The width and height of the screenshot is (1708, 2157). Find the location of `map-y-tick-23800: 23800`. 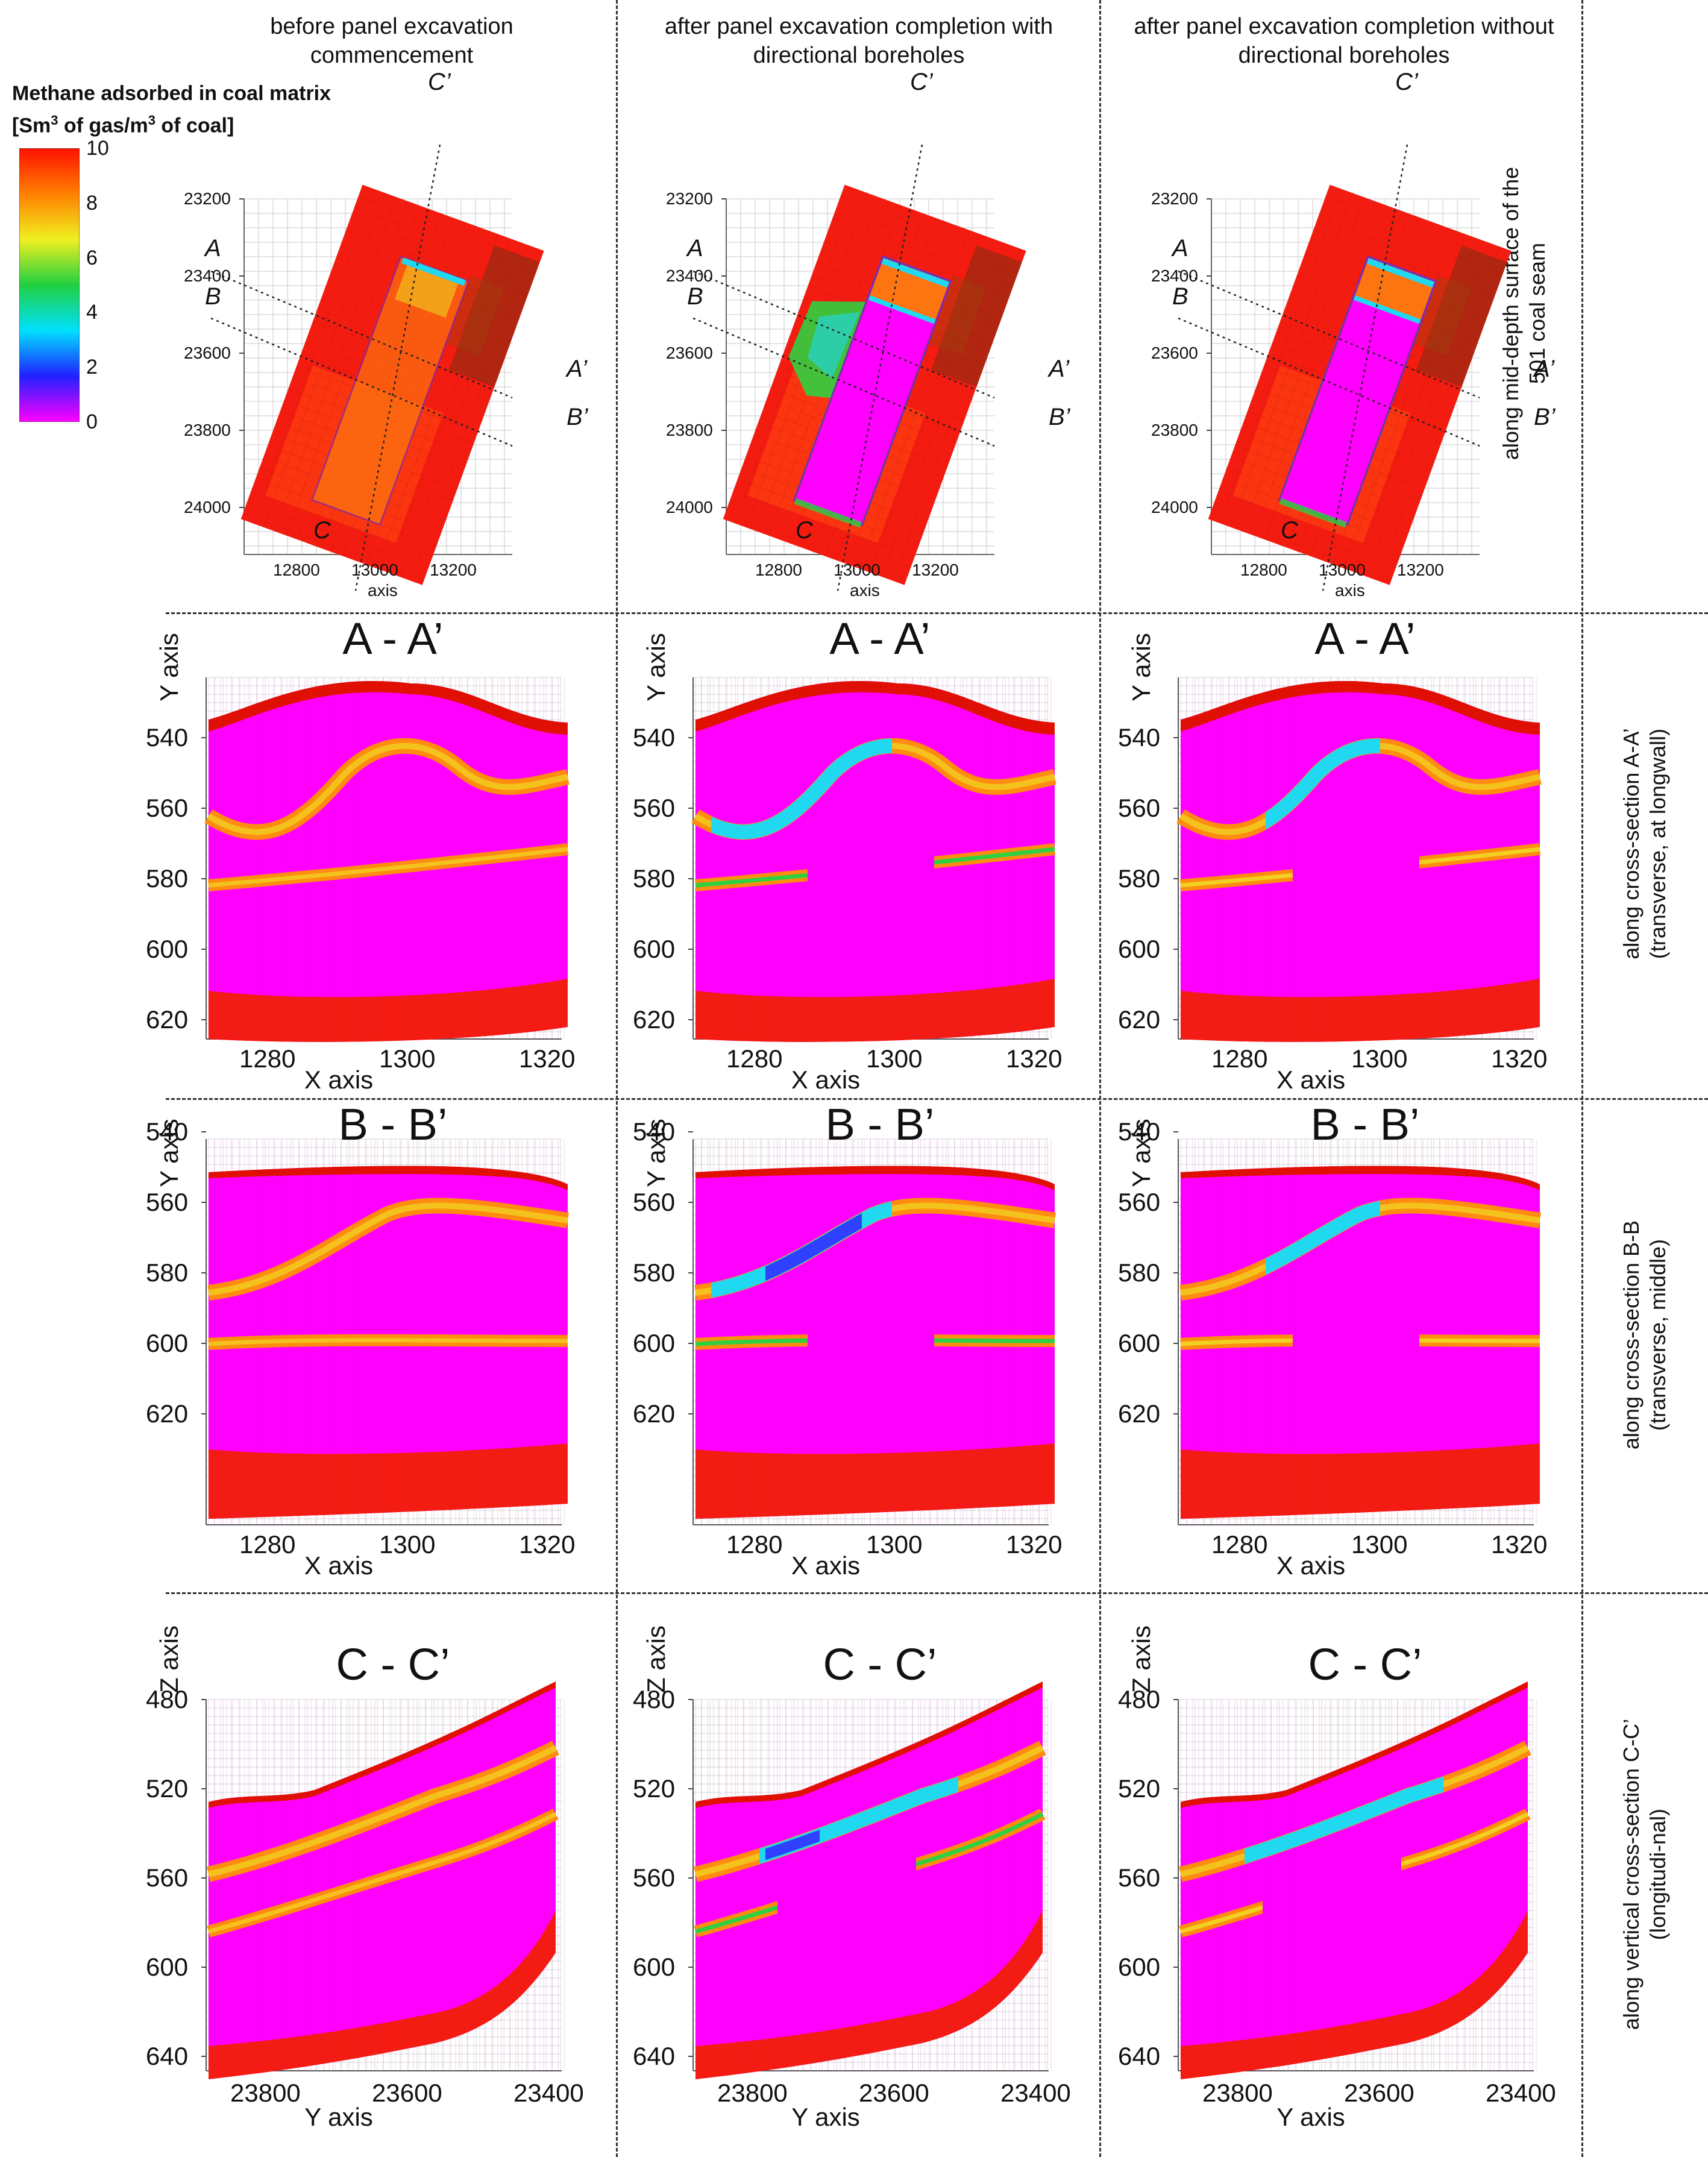

map-y-tick-23800: 23800 is located at coordinates (1174, 430).